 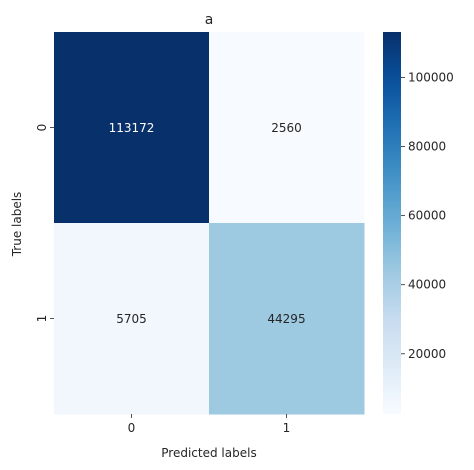 I want to click on colorbar-tick-label: 40000, so click(x=427, y=285).